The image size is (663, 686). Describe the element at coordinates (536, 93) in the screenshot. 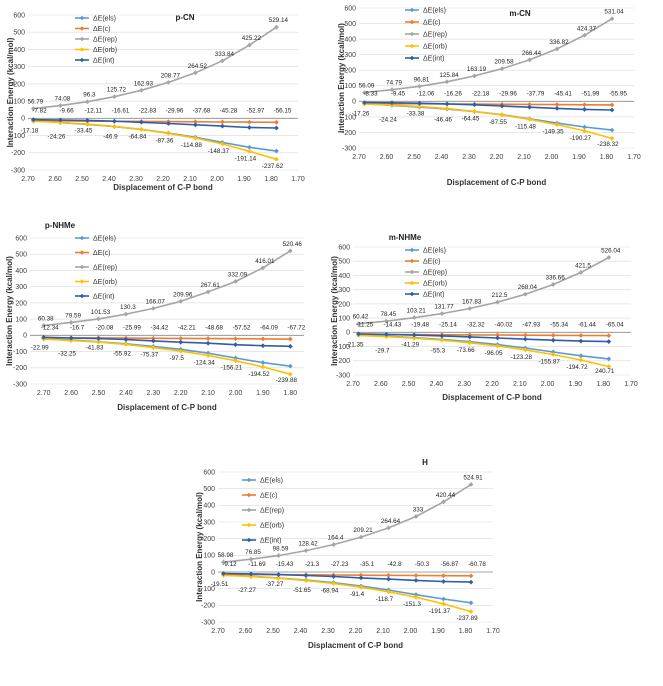

I see `data-label-int: -37.79` at that location.